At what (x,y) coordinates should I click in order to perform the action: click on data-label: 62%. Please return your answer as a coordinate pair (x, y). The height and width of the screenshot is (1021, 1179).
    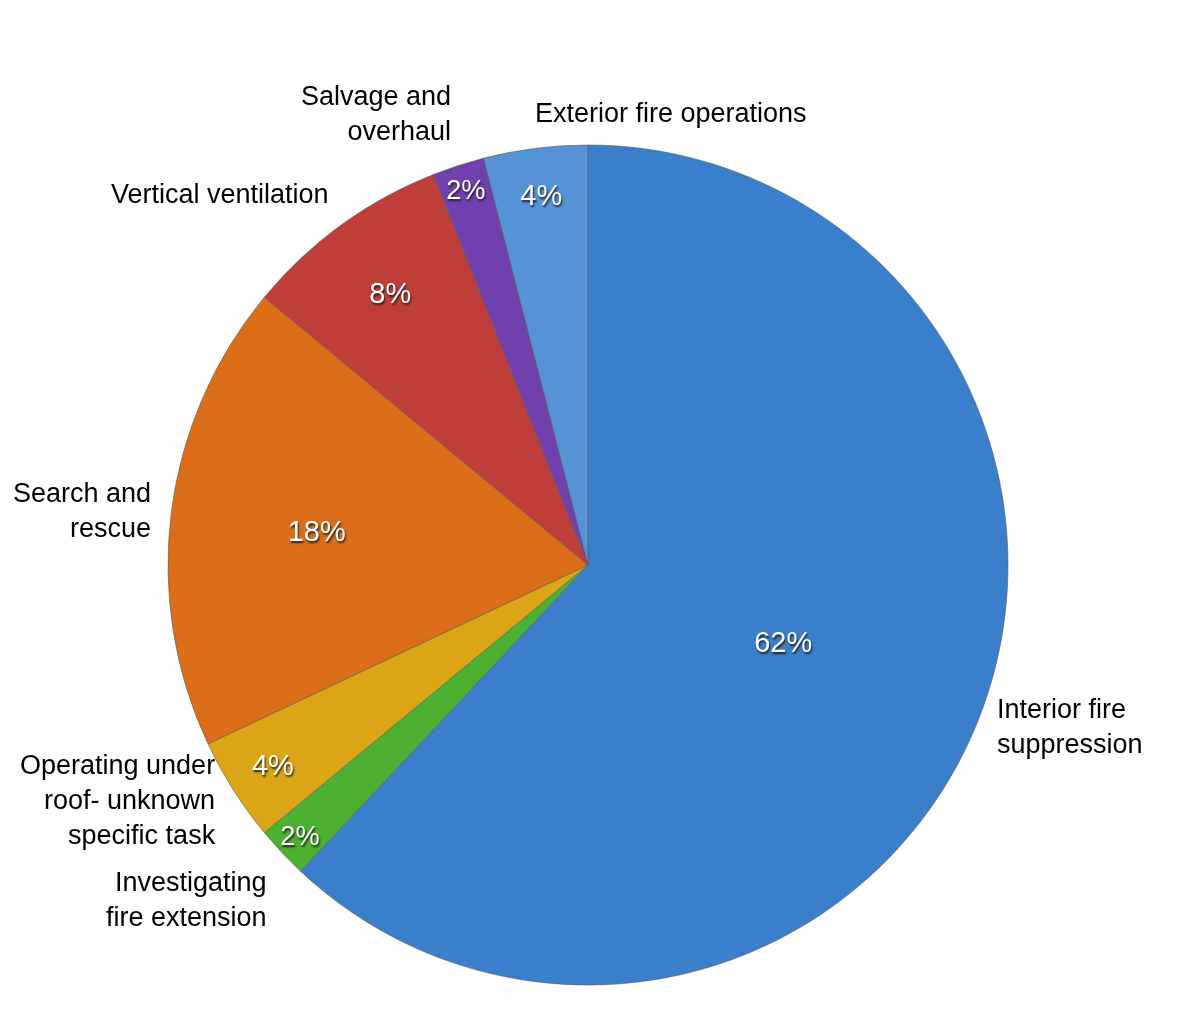
    Looking at the image, I should click on (783, 642).